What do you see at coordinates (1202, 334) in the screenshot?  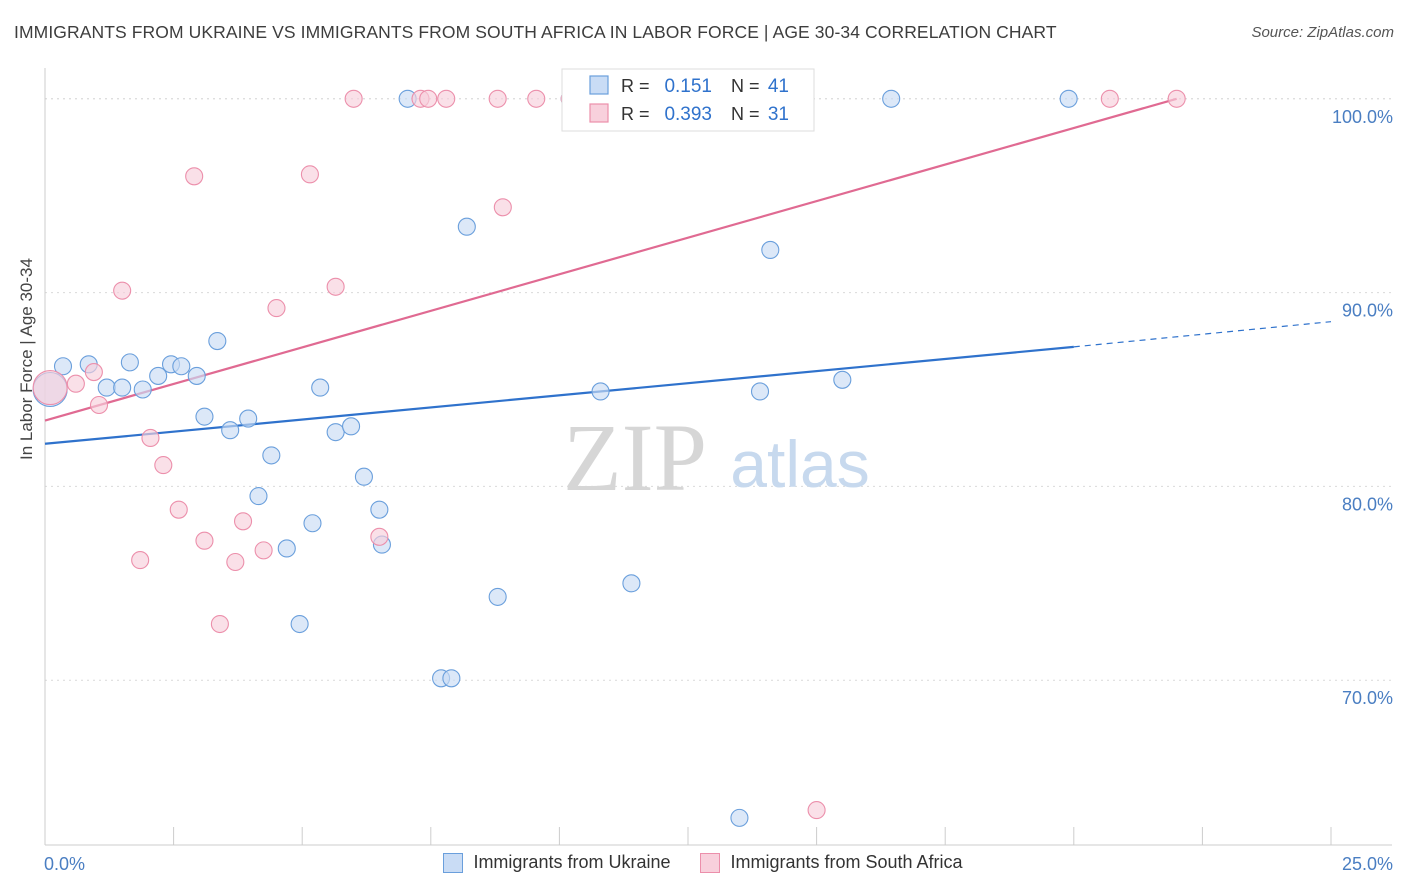 I see `trend-line-ukraine-extension` at bounding box center [1202, 334].